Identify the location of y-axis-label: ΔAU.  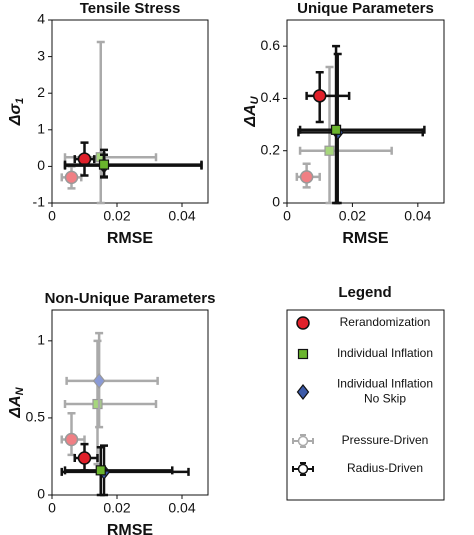
(251, 111).